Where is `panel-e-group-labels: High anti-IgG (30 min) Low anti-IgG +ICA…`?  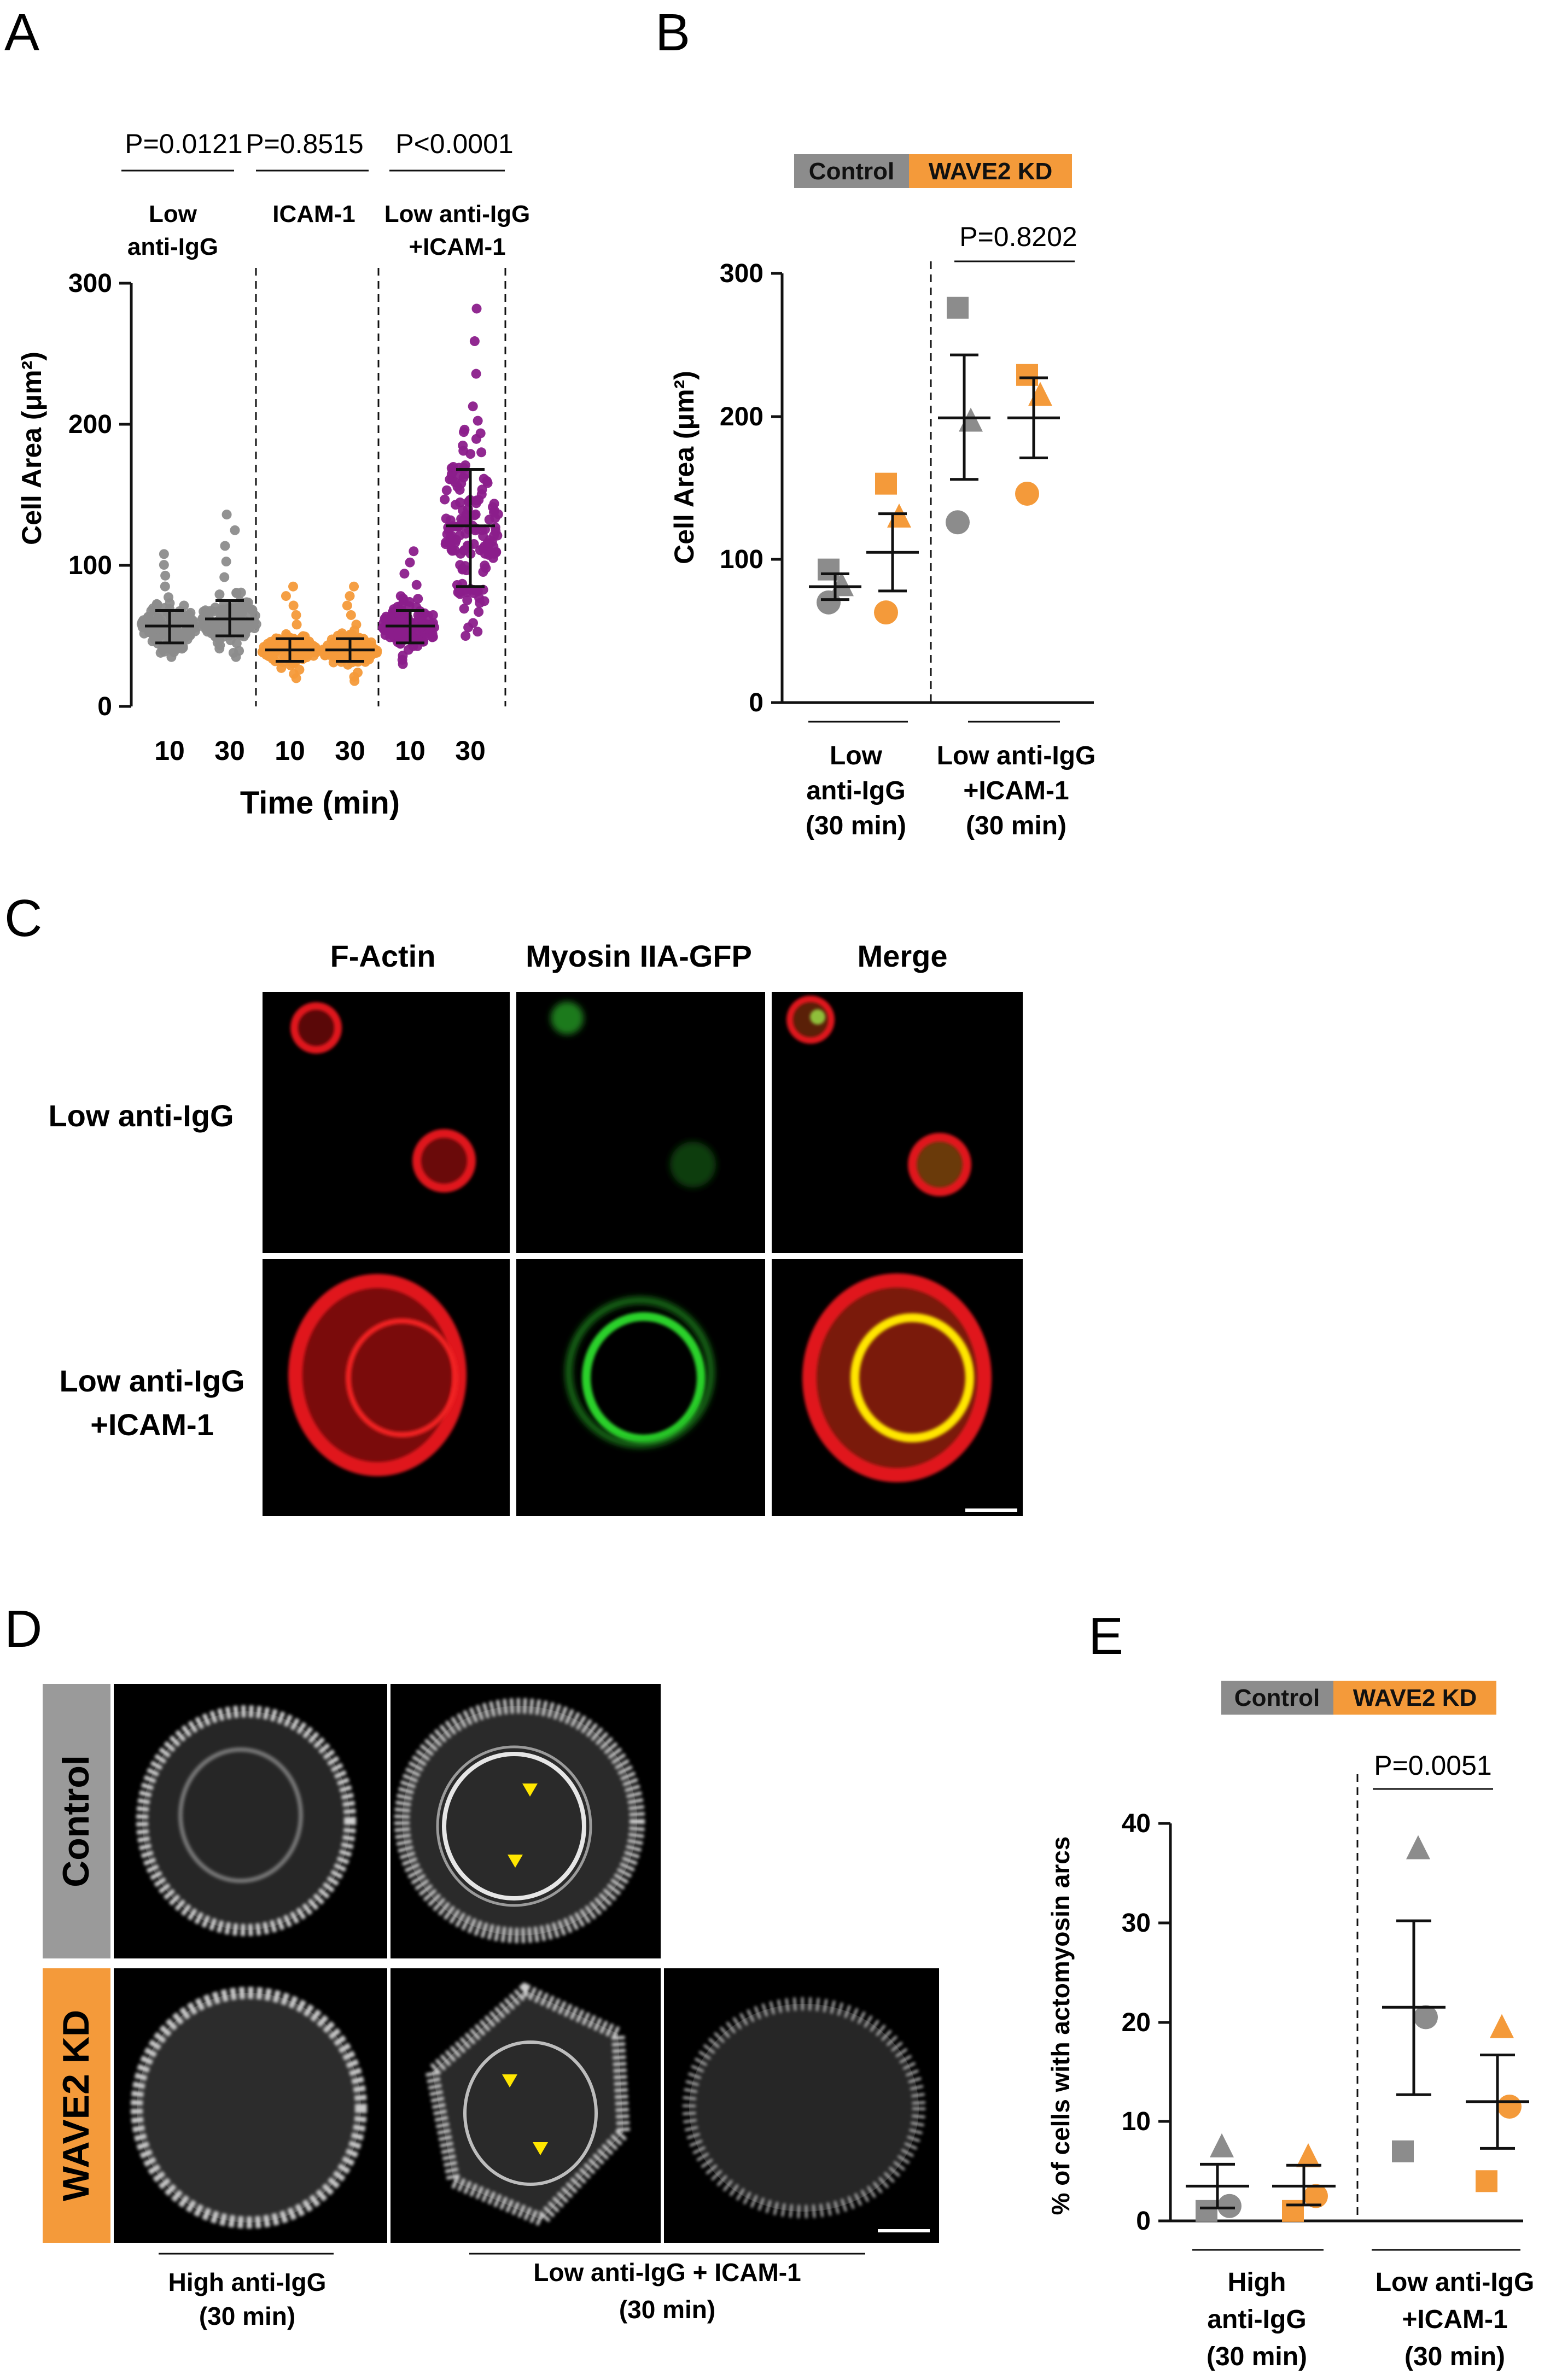 panel-e-group-labels: High anti-IgG (30 min) Low anti-IgG +ICA… is located at coordinates (1370, 2319).